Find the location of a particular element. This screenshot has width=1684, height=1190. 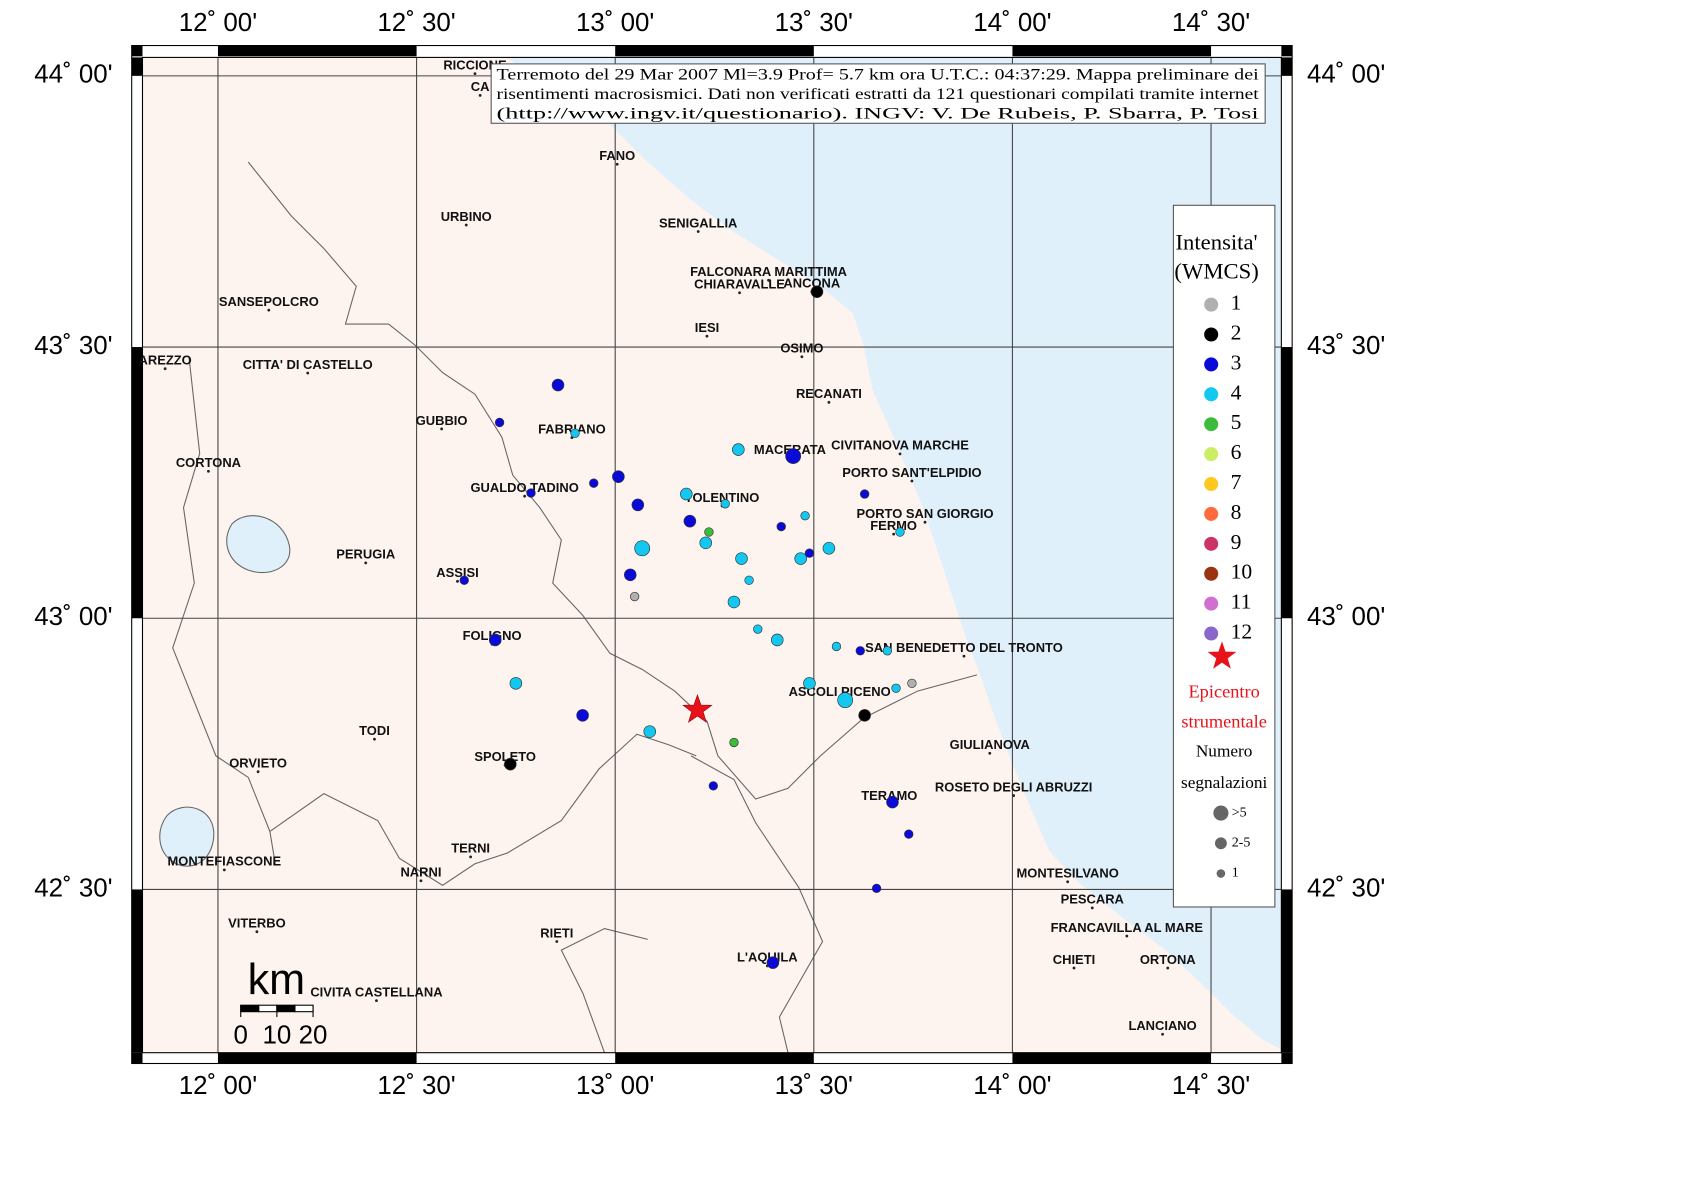

city-label: GUBBIO is located at coordinates (442, 420).